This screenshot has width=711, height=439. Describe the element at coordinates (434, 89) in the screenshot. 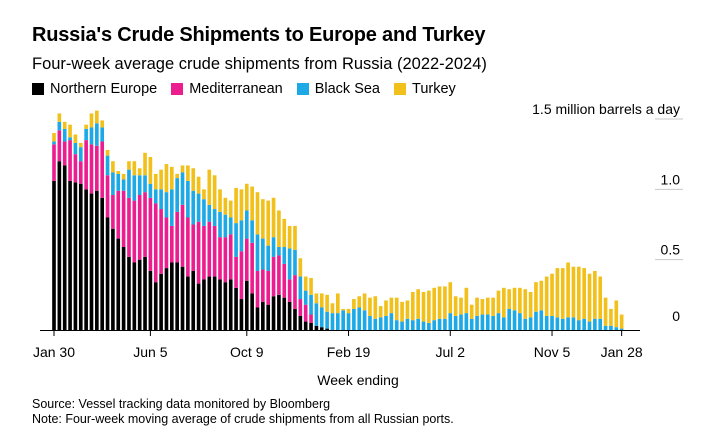

I see `legend-label-turkey: Turkey` at that location.